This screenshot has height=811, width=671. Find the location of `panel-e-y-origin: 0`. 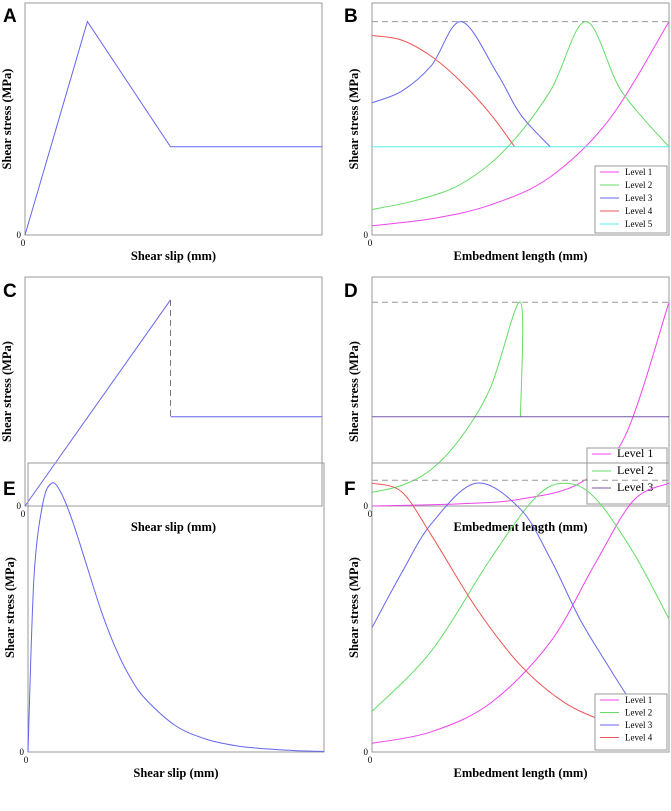

panel-e-y-origin: 0 is located at coordinates (22, 752).